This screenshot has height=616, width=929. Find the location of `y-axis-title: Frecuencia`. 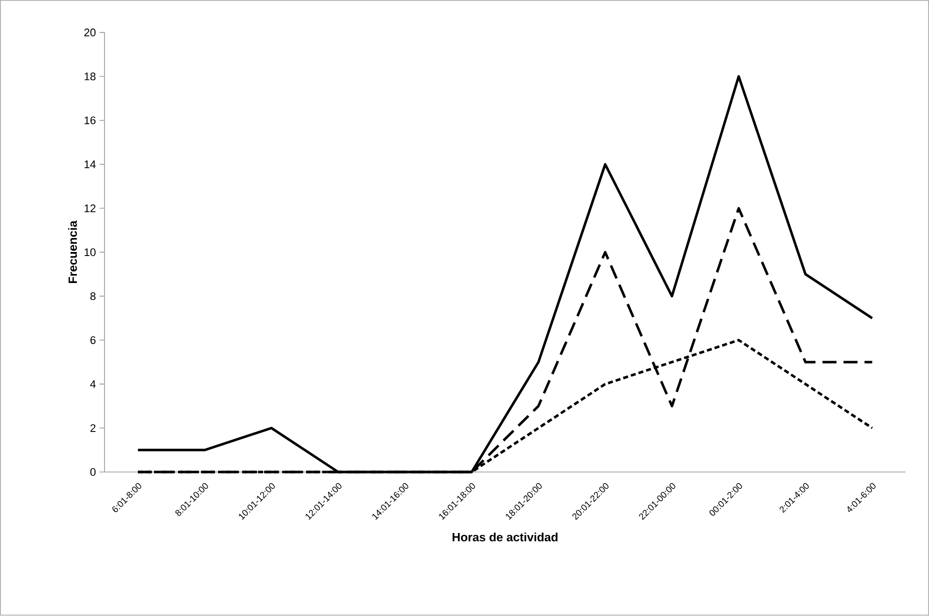

y-axis-title: Frecuencia is located at coordinates (72, 252).